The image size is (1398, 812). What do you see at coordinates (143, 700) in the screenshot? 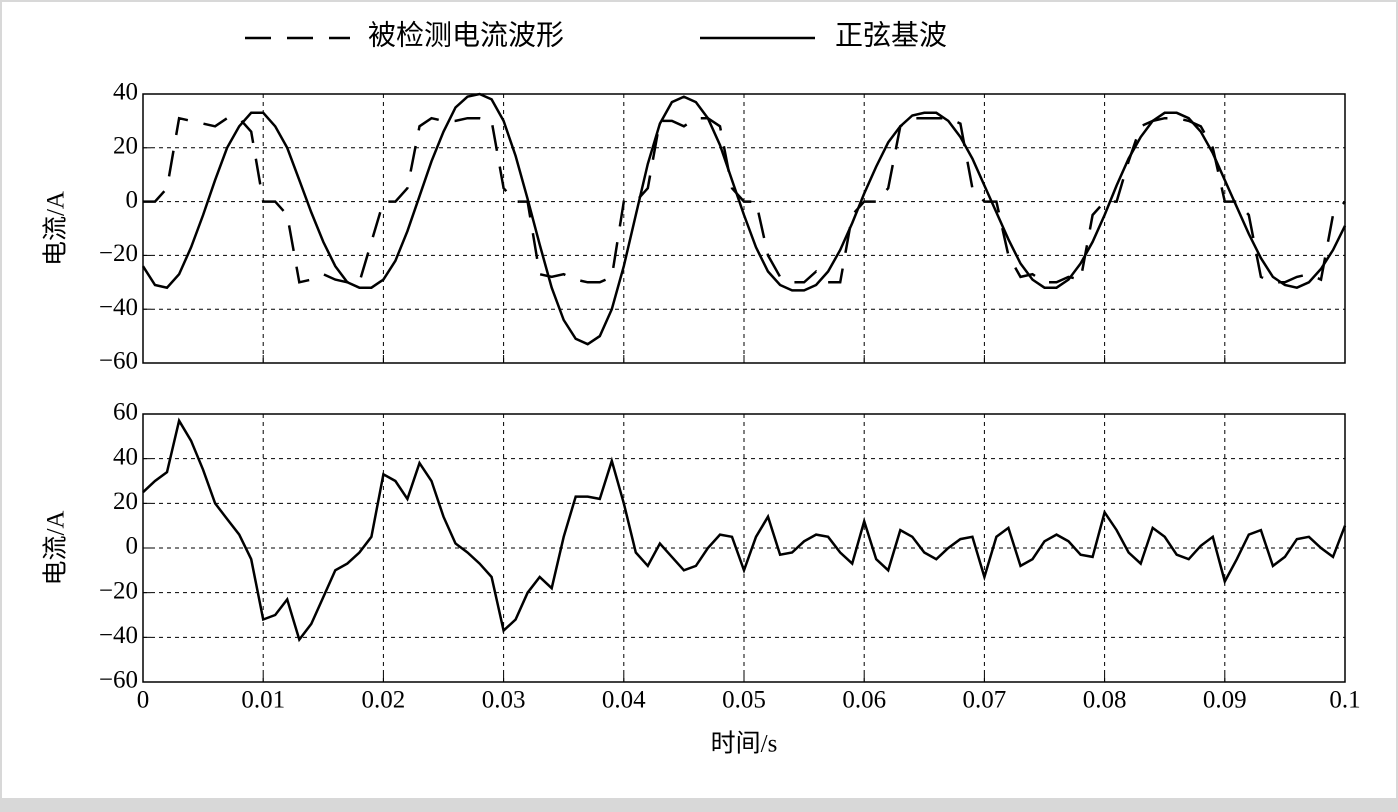
I see `x-tick-label: 0` at bounding box center [143, 700].